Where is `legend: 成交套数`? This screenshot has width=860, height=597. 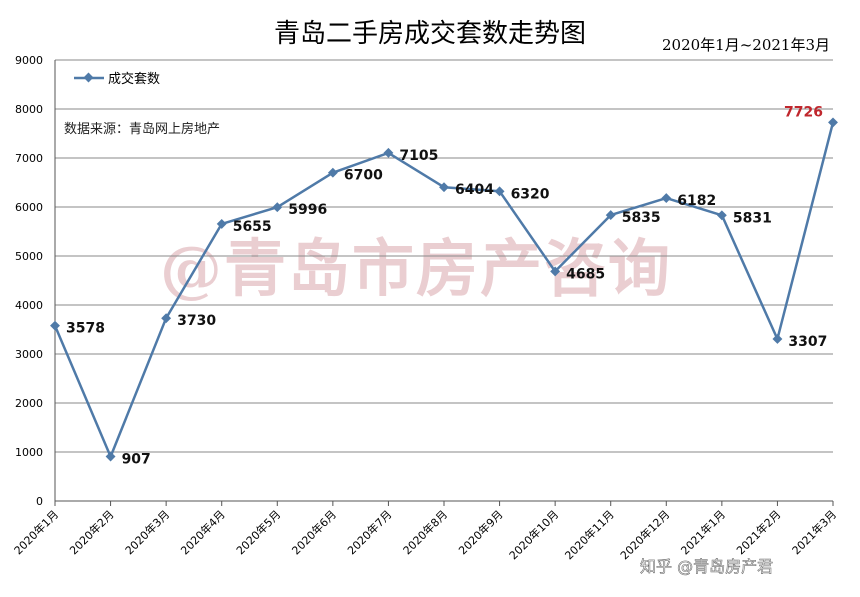 legend: 成交套数 is located at coordinates (117, 79).